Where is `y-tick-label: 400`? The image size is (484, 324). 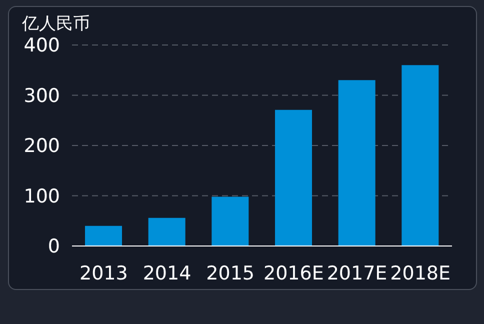 y-tick-label: 400 is located at coordinates (42, 45).